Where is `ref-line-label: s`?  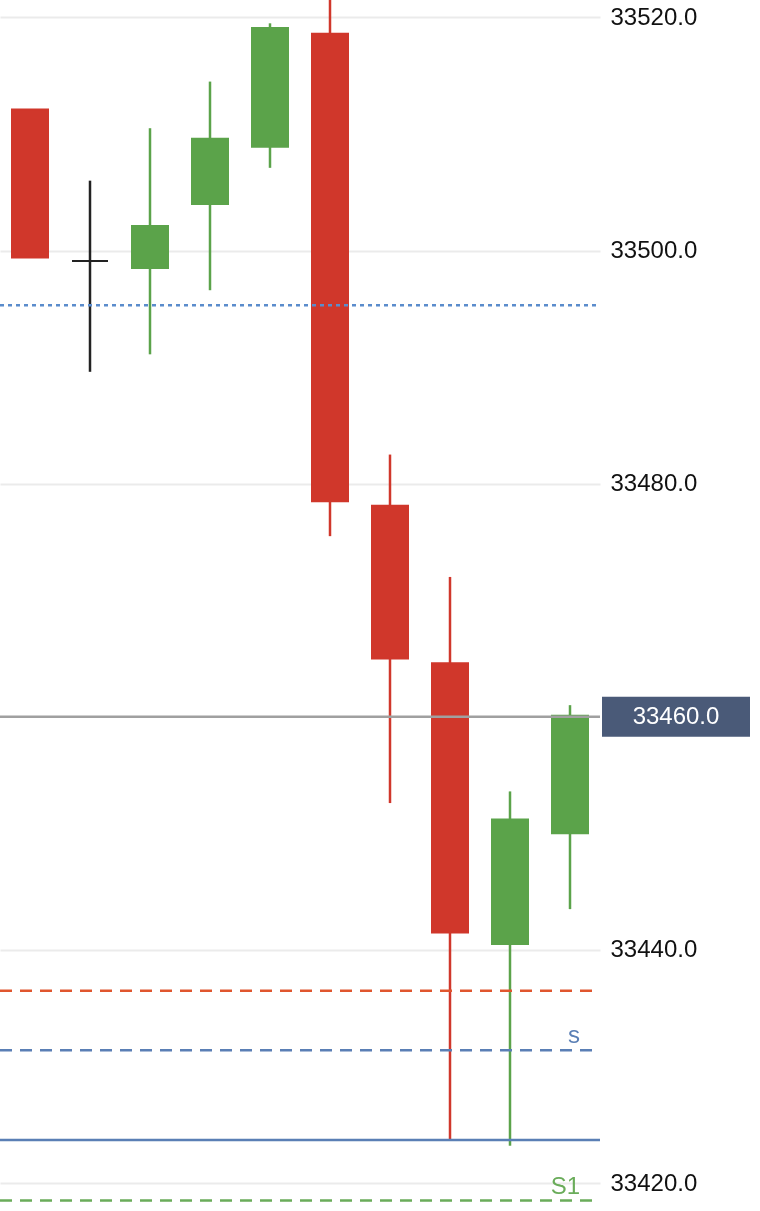
ref-line-label: s is located at coordinates (574, 1035).